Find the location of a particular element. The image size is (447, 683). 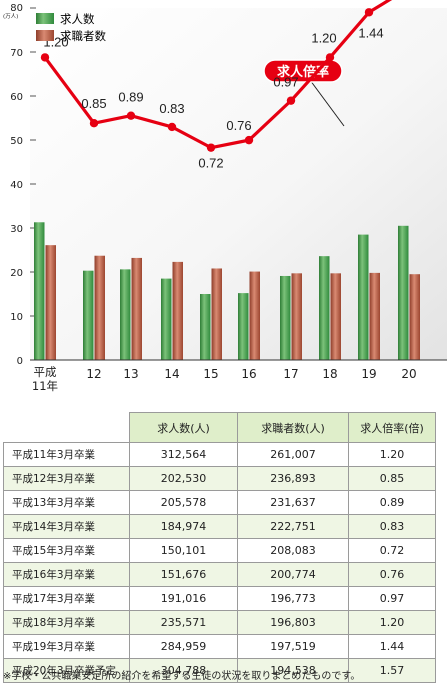

legend-label-seekers: 求職者数 is located at coordinates (83, 36).